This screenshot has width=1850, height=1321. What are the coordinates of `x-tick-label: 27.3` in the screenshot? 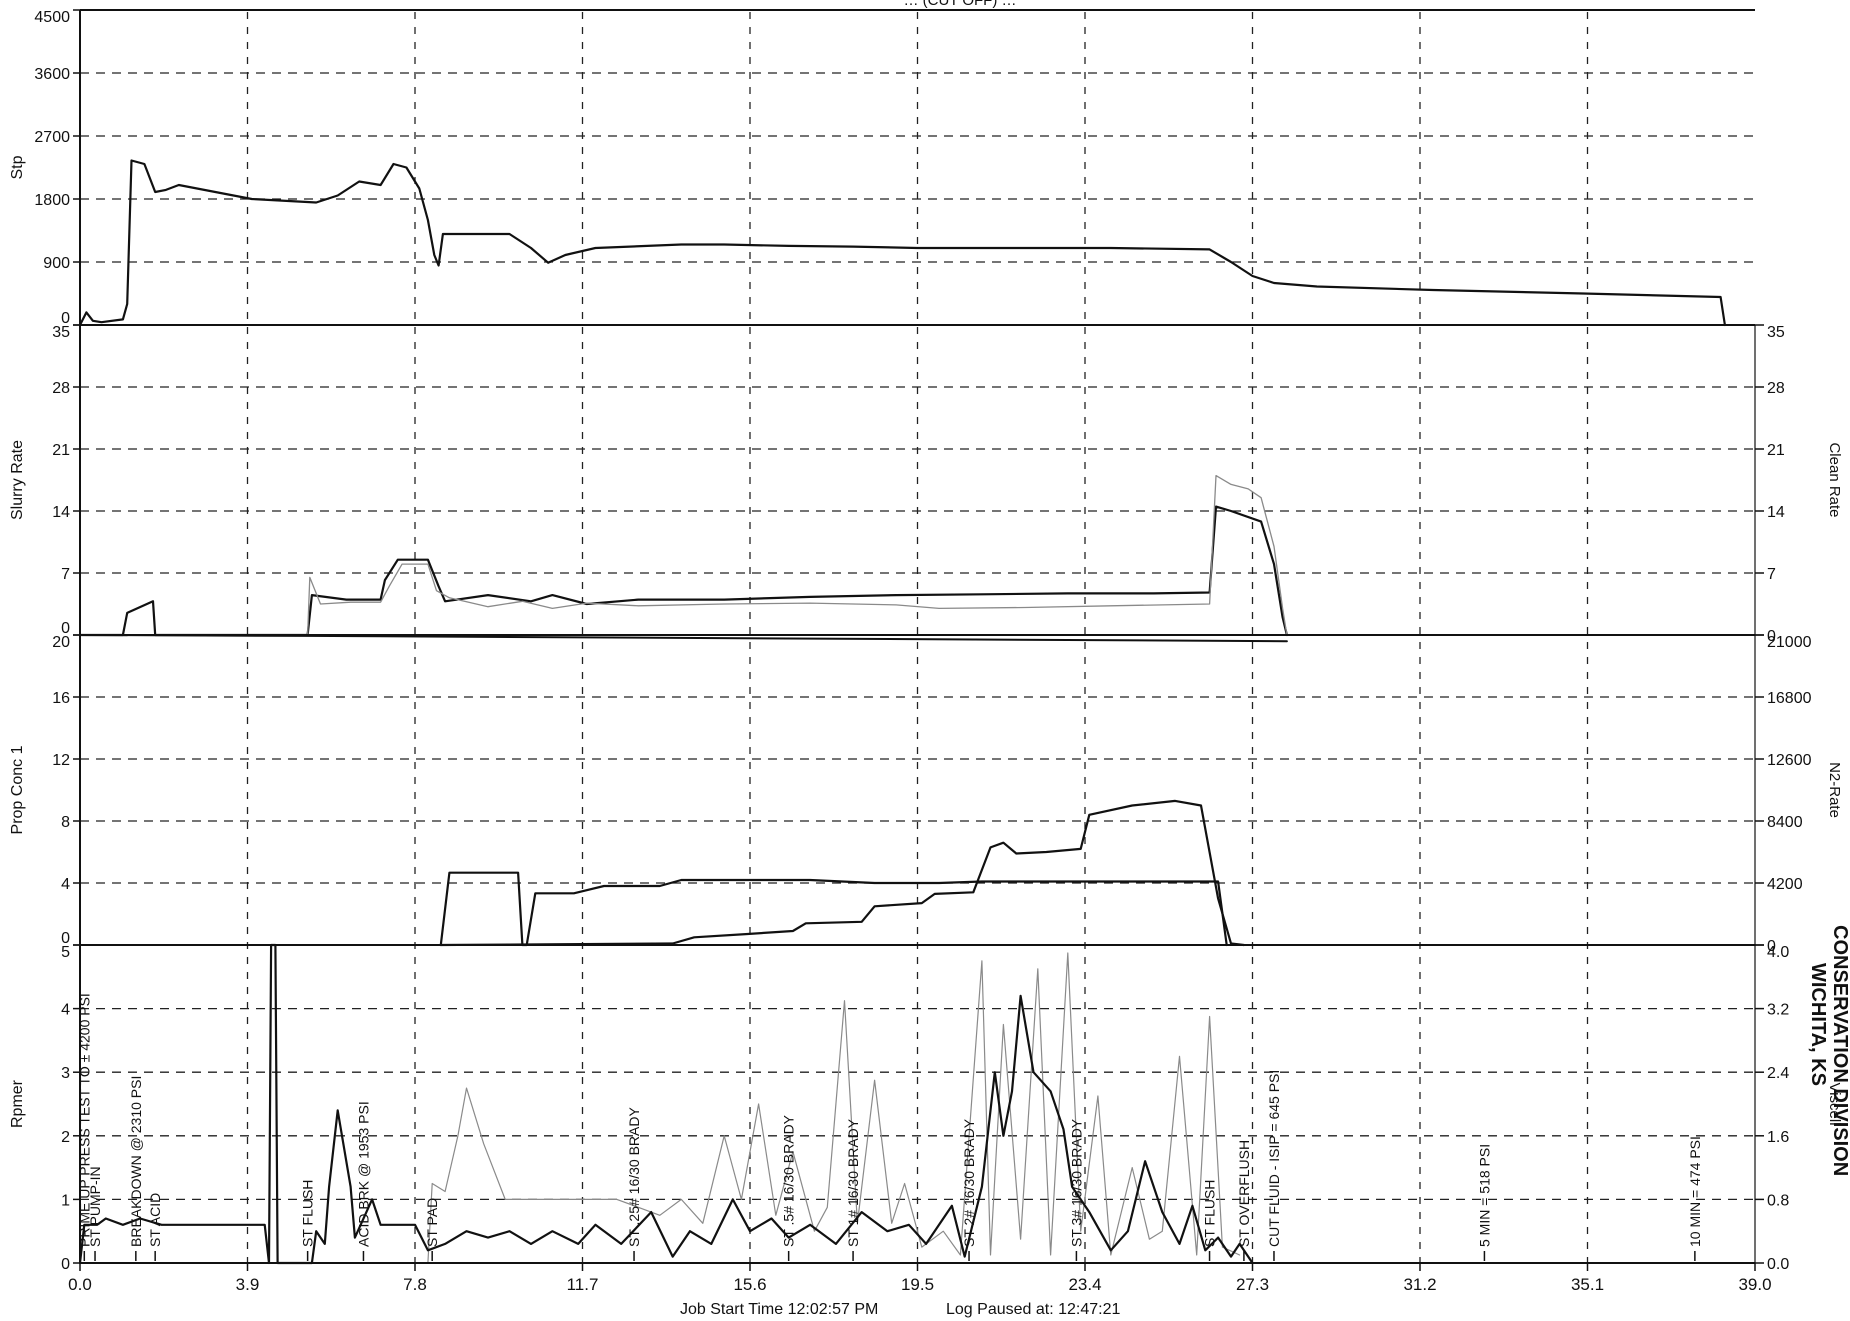 It's located at (1252, 1284).